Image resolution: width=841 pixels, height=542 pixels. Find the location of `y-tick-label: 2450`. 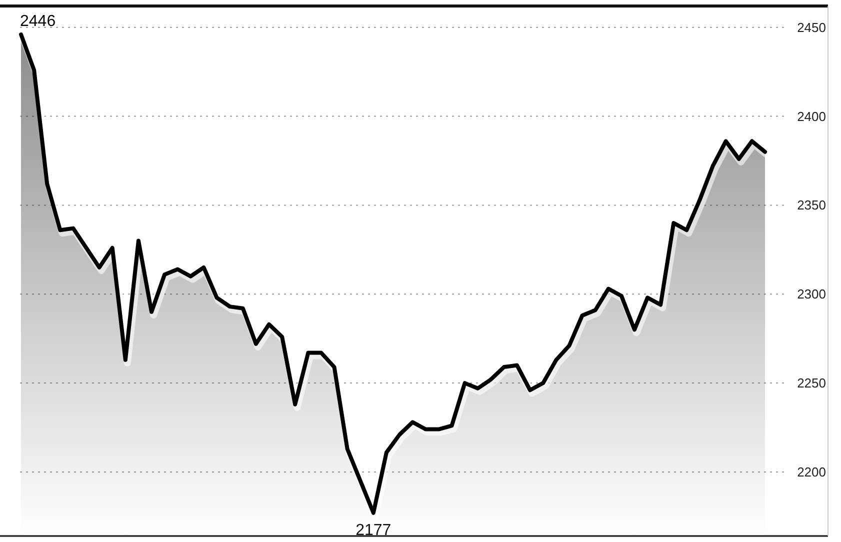

y-tick-label: 2450 is located at coordinates (811, 27).